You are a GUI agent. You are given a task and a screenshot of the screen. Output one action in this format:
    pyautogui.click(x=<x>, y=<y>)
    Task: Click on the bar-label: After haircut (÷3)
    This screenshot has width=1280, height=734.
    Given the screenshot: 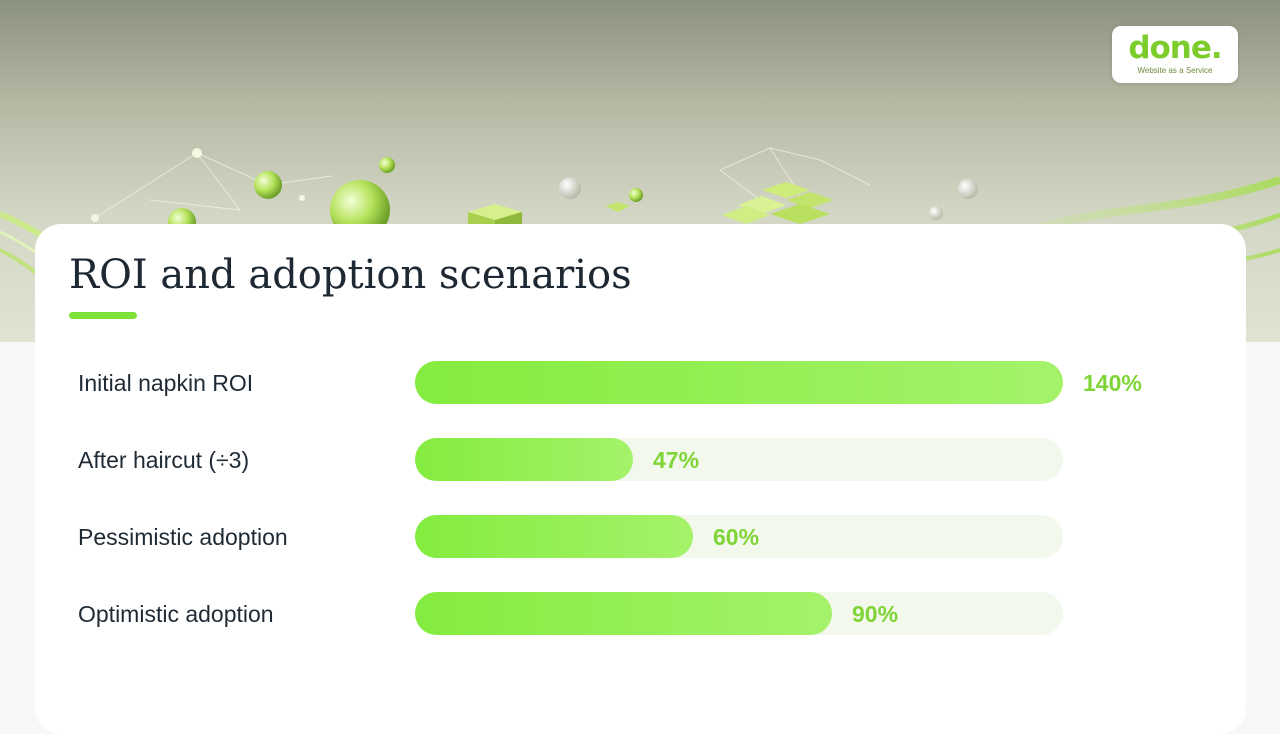 What is the action you would take?
    pyautogui.click(x=164, y=459)
    